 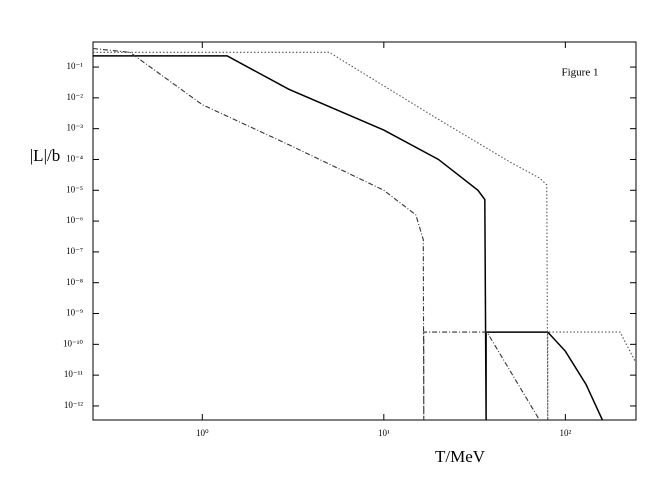 I want to click on y-tick-label: 10⁻⁵, so click(x=74, y=189).